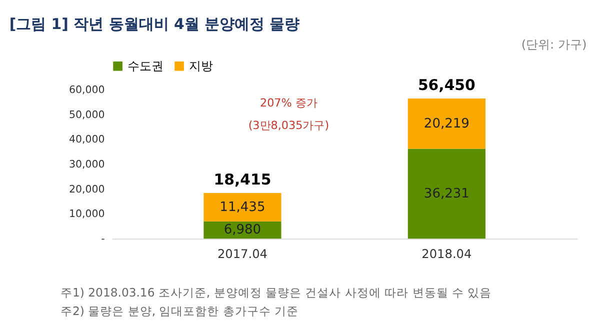  I want to click on total-label: 18,415, so click(243, 179).